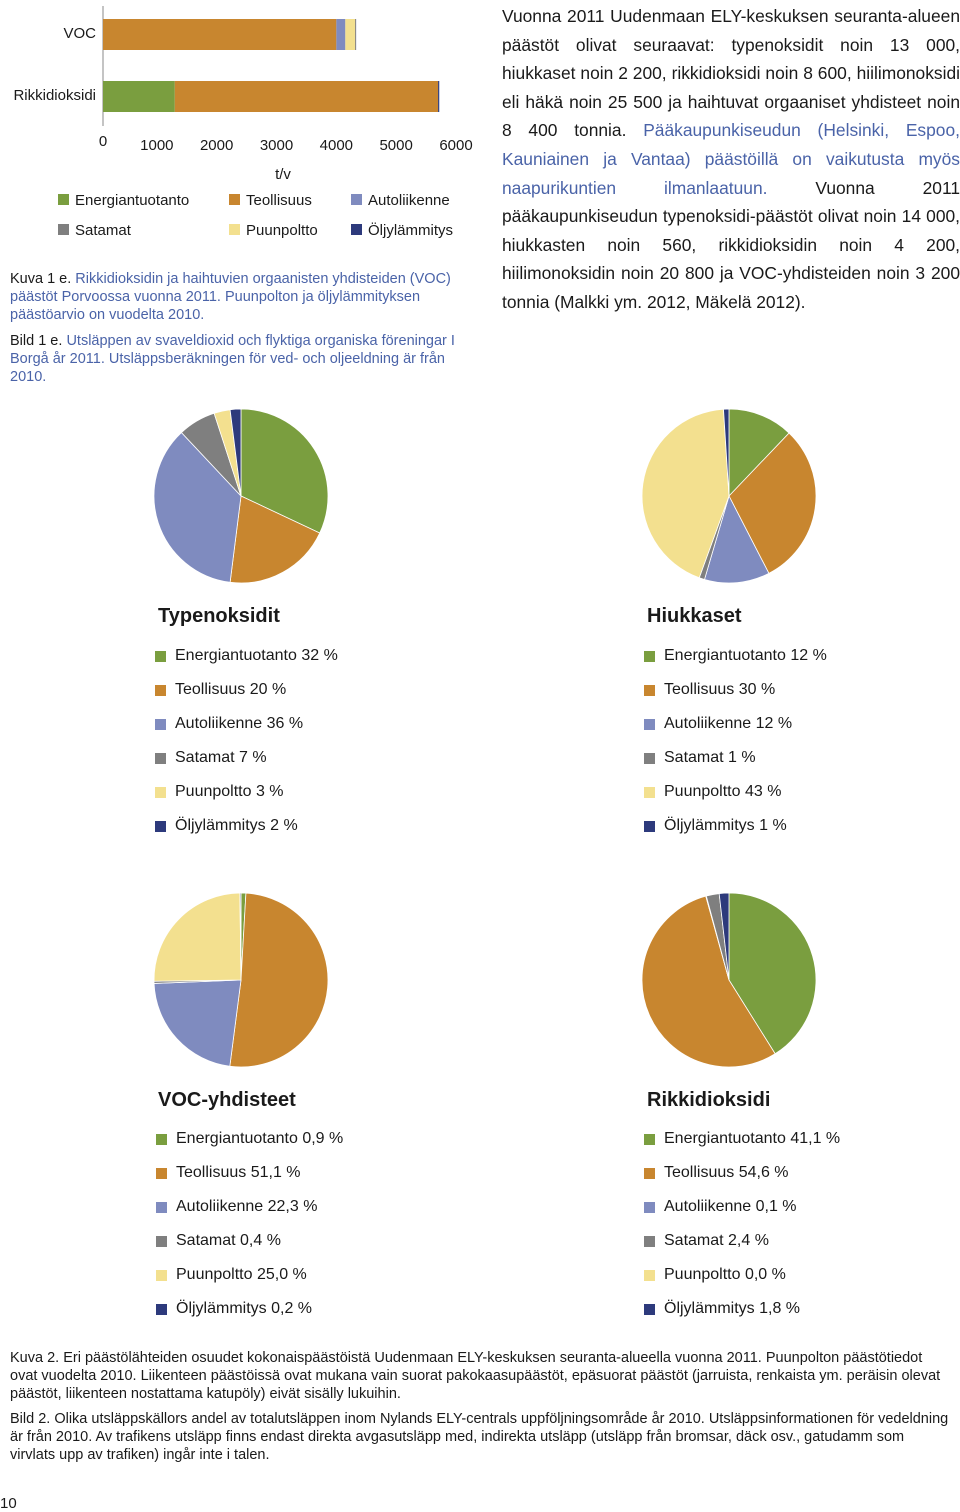  I want to click on legend-item: Teollisuus 30 %, so click(735, 690).